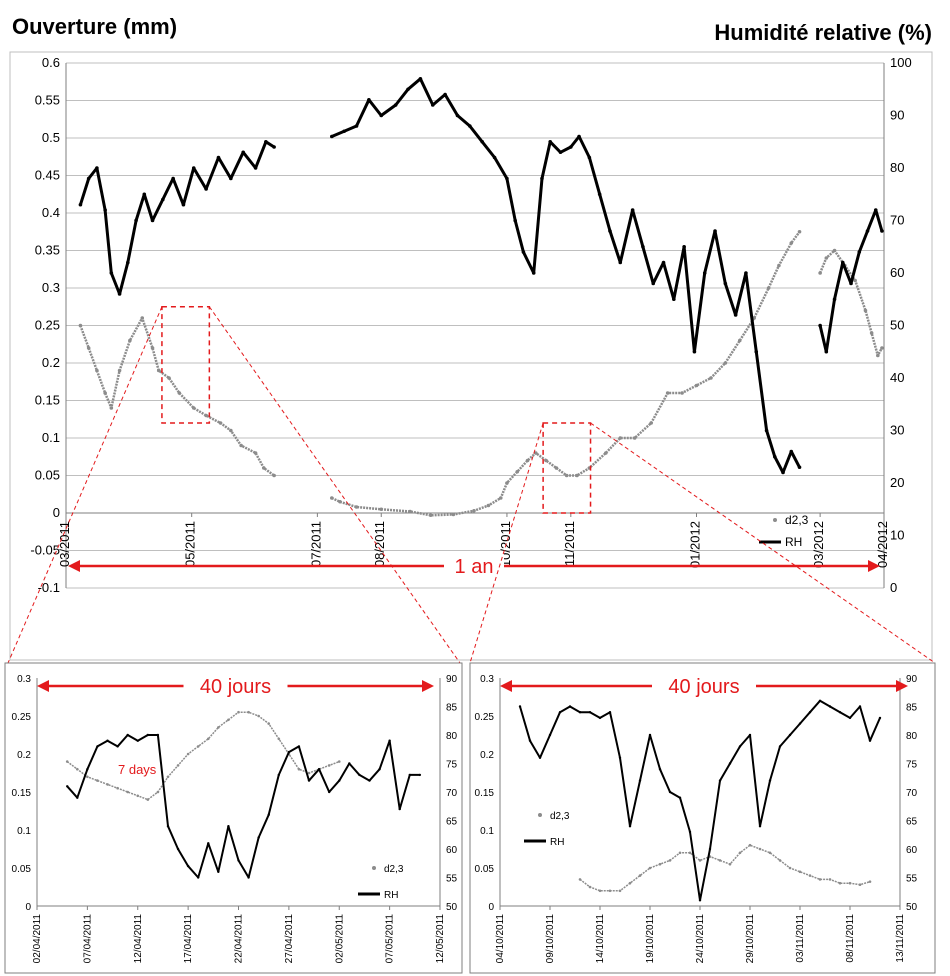 This screenshot has height=976, width=950. Describe the element at coordinates (485, 869) in the screenshot. I see `y-left-tick-label: 0.05` at that location.